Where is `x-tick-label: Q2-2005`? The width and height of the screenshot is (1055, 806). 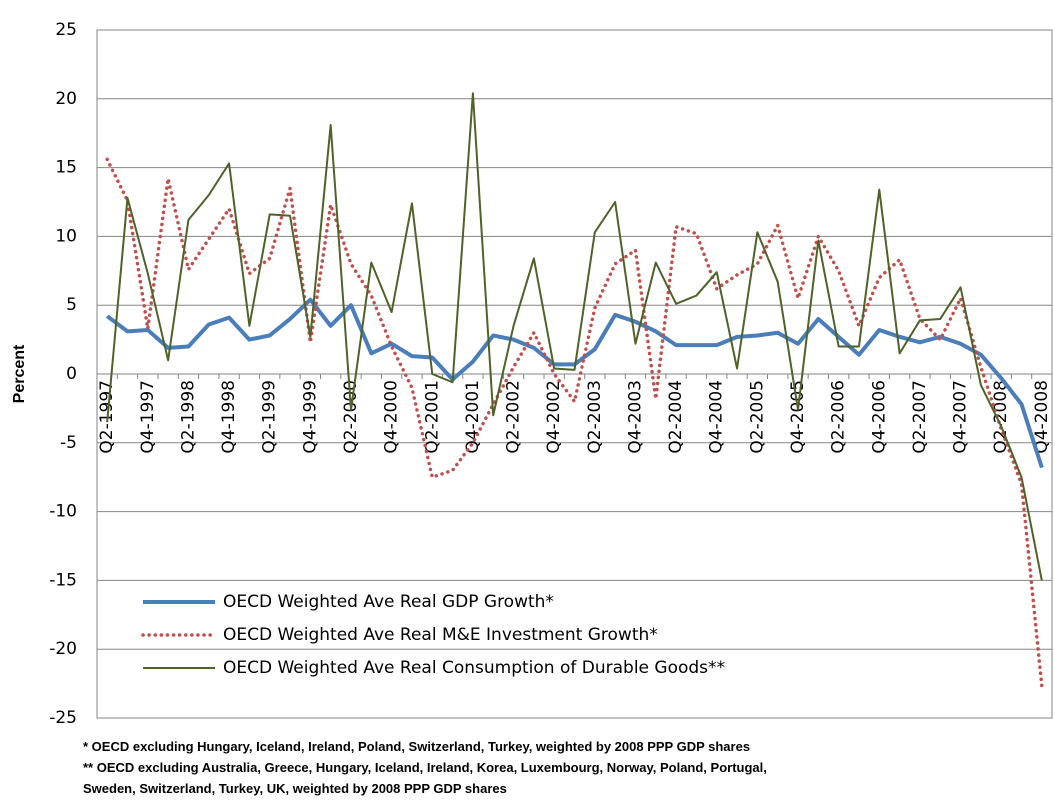
x-tick-label: Q2-2005 is located at coordinates (757, 417).